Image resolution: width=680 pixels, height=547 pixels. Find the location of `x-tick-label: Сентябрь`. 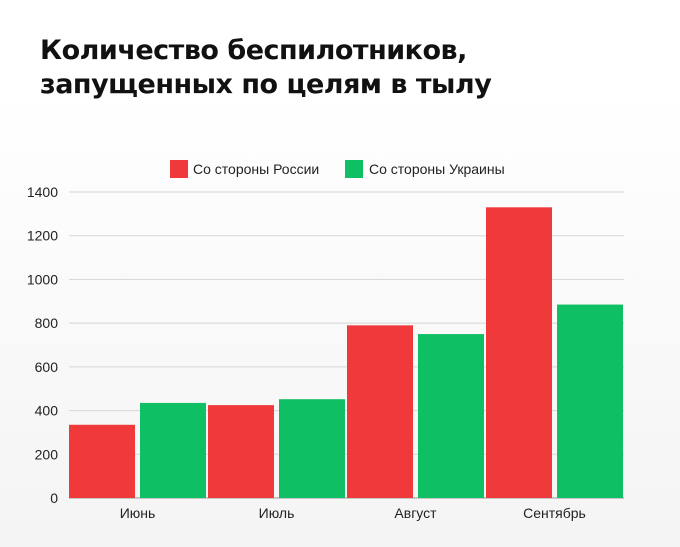

x-tick-label: Сентябрь is located at coordinates (554, 513).